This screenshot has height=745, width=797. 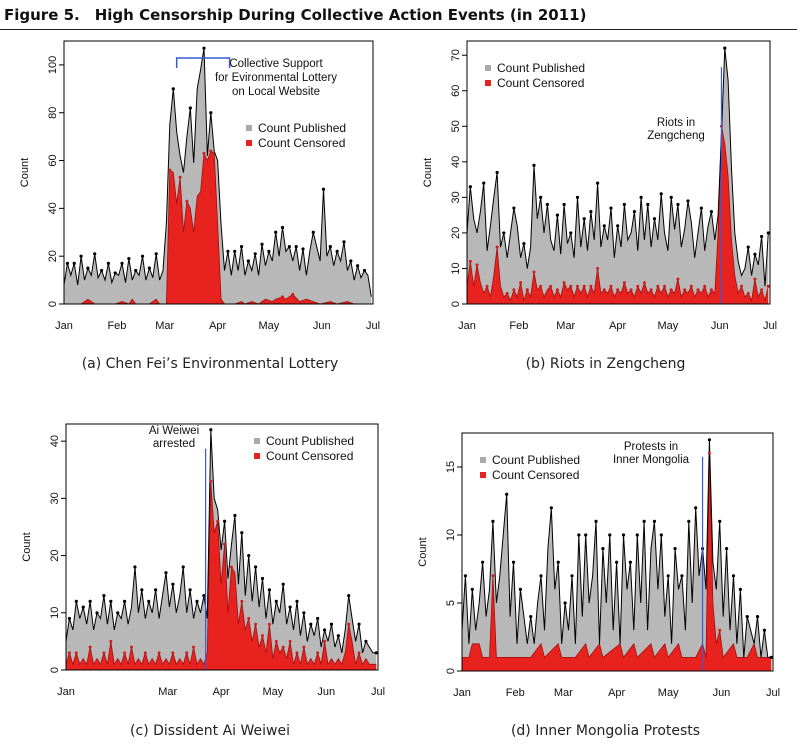 I want to click on legend-swatch-censored, so click(x=257, y=456).